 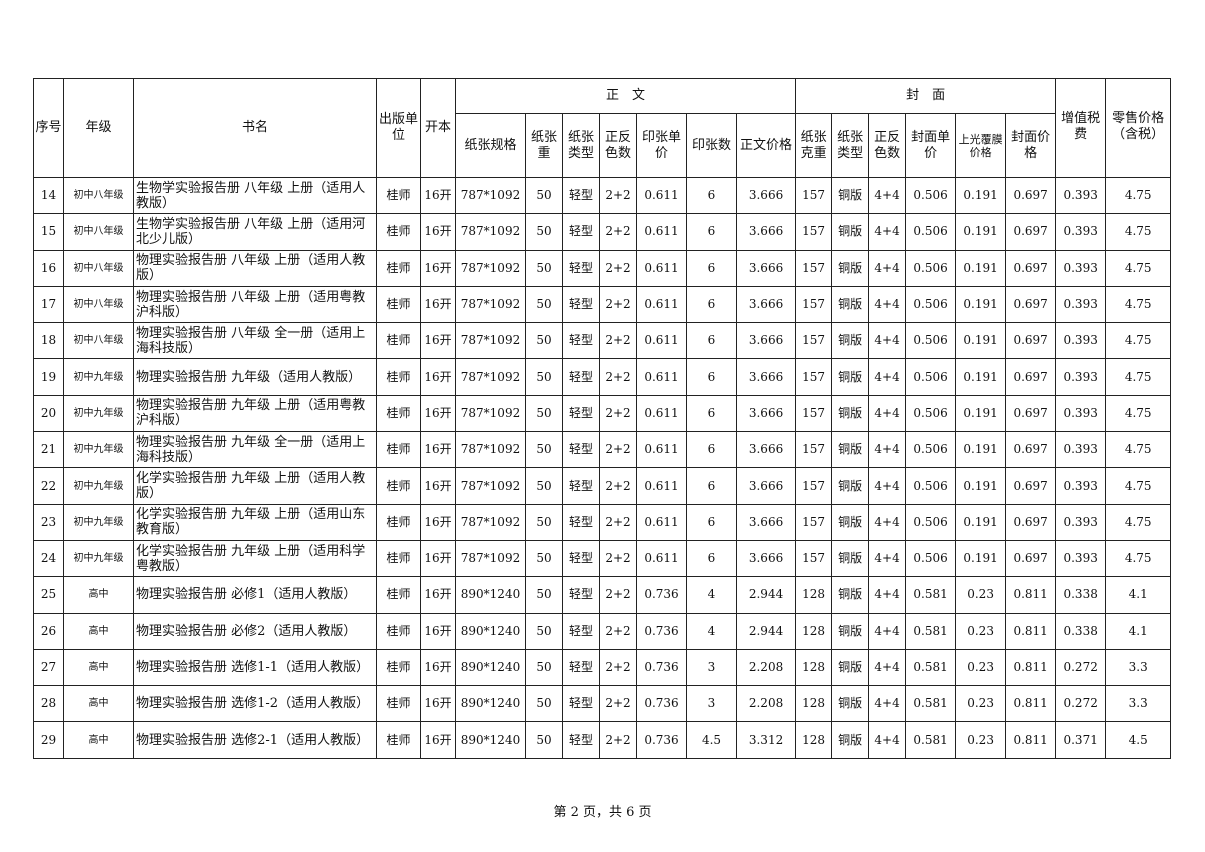 I want to click on cell-book-name: 物理实验报告册 八年级 上册（适用粤教沪科版）, so click(x=255, y=304).